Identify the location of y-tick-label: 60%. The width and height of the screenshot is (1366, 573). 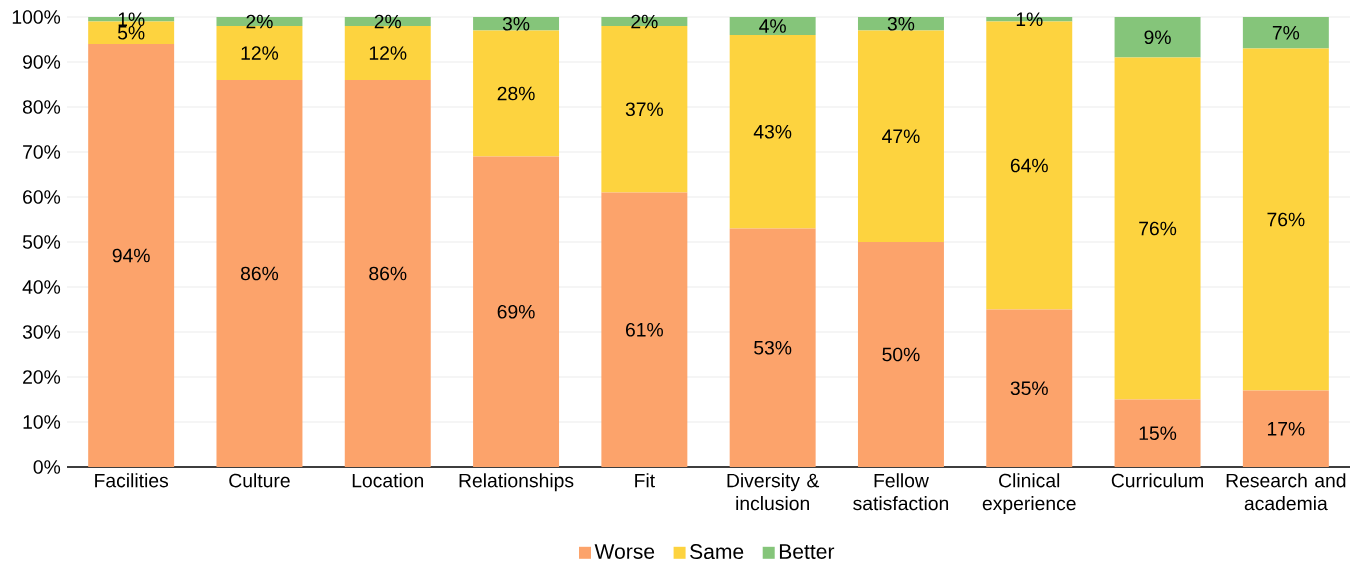
(42, 197).